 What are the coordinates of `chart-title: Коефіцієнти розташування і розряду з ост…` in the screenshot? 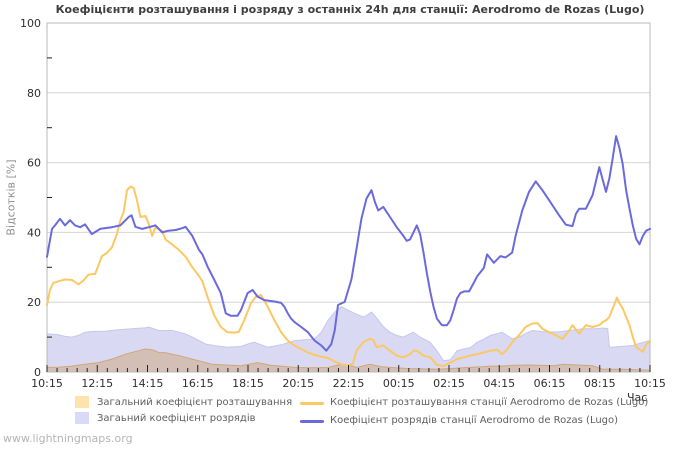 It's located at (350, 9).